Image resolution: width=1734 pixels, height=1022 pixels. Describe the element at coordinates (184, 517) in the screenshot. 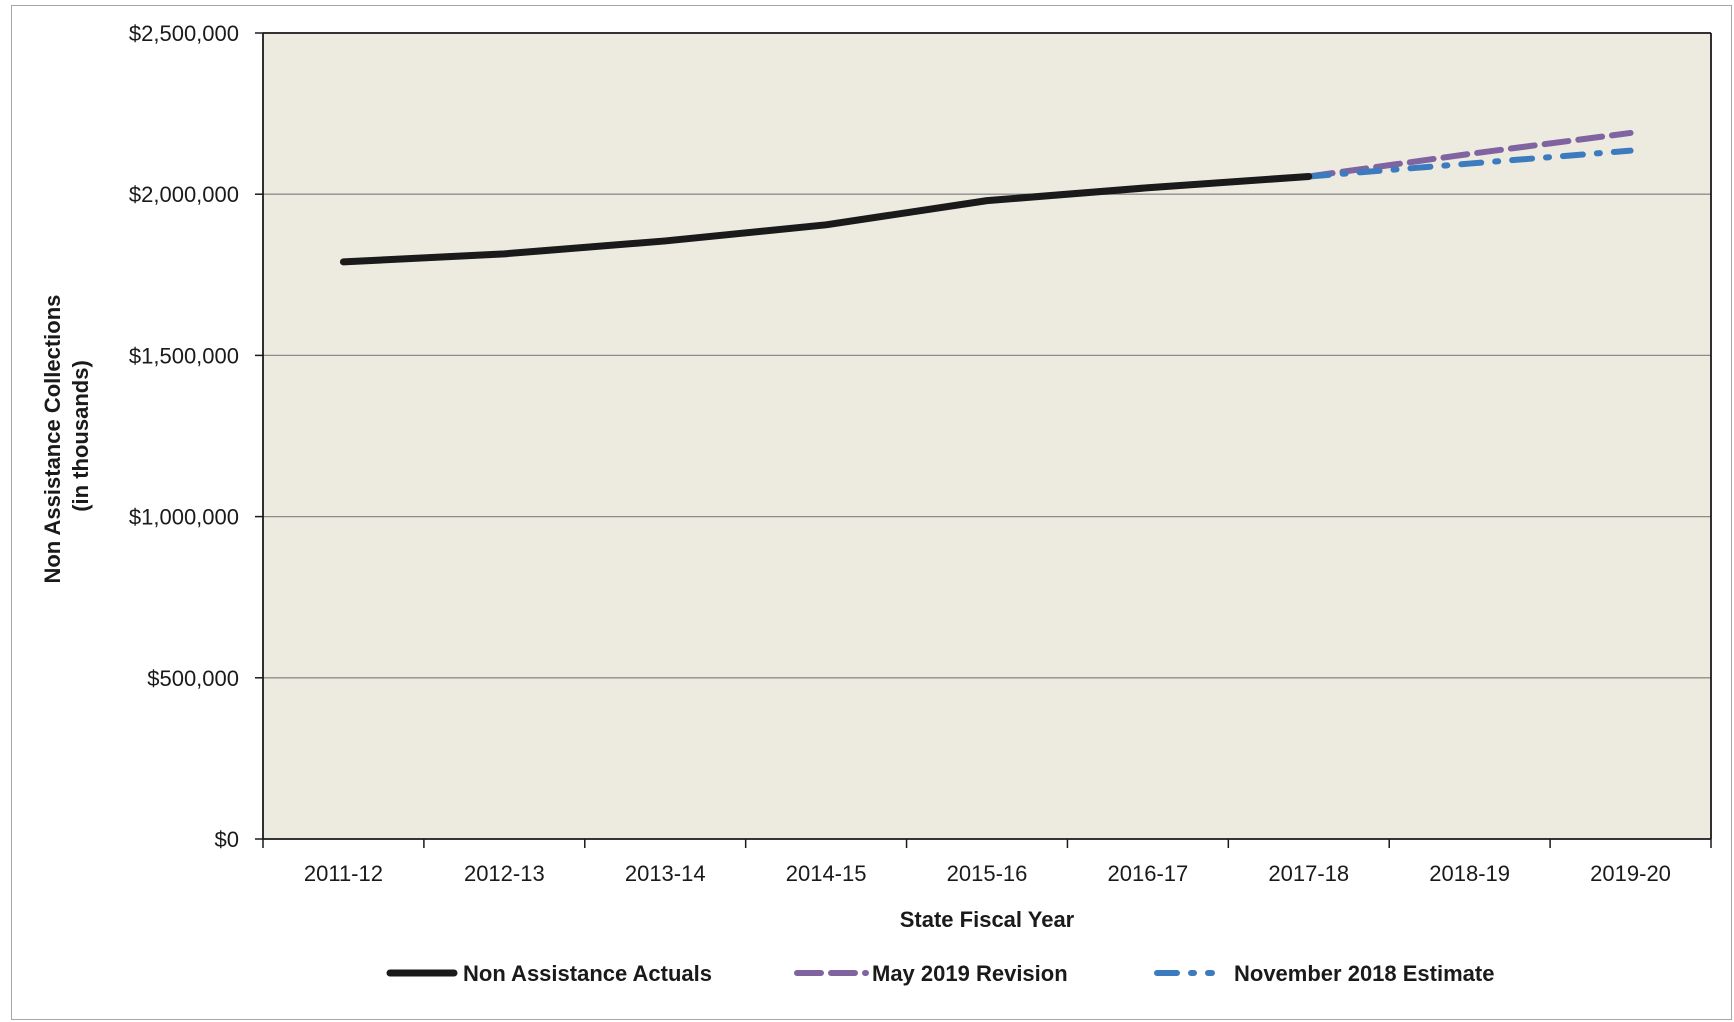

I see `y-tick-label: $1,000,000` at that location.